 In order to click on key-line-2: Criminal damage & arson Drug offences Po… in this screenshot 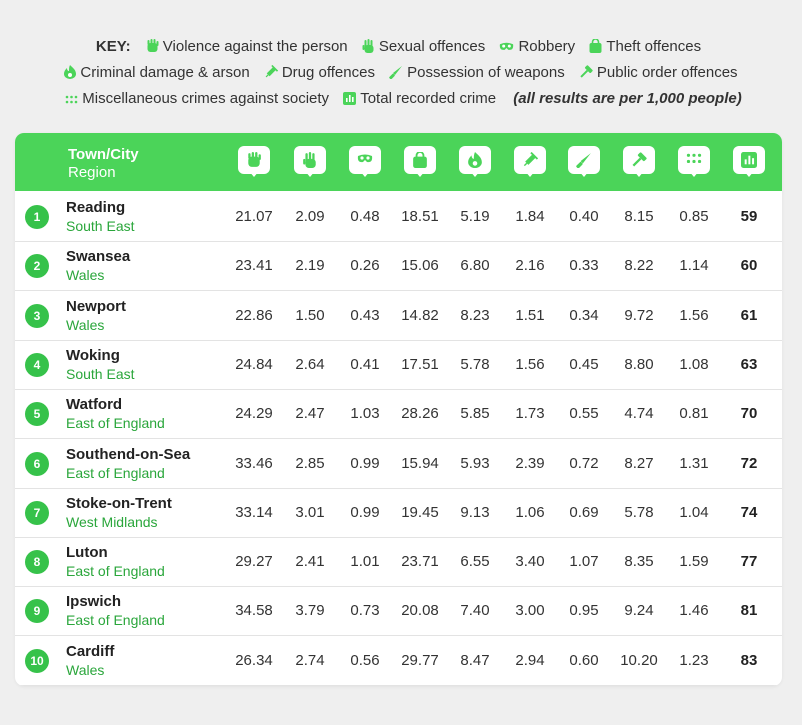, I will do `click(401, 73)`.